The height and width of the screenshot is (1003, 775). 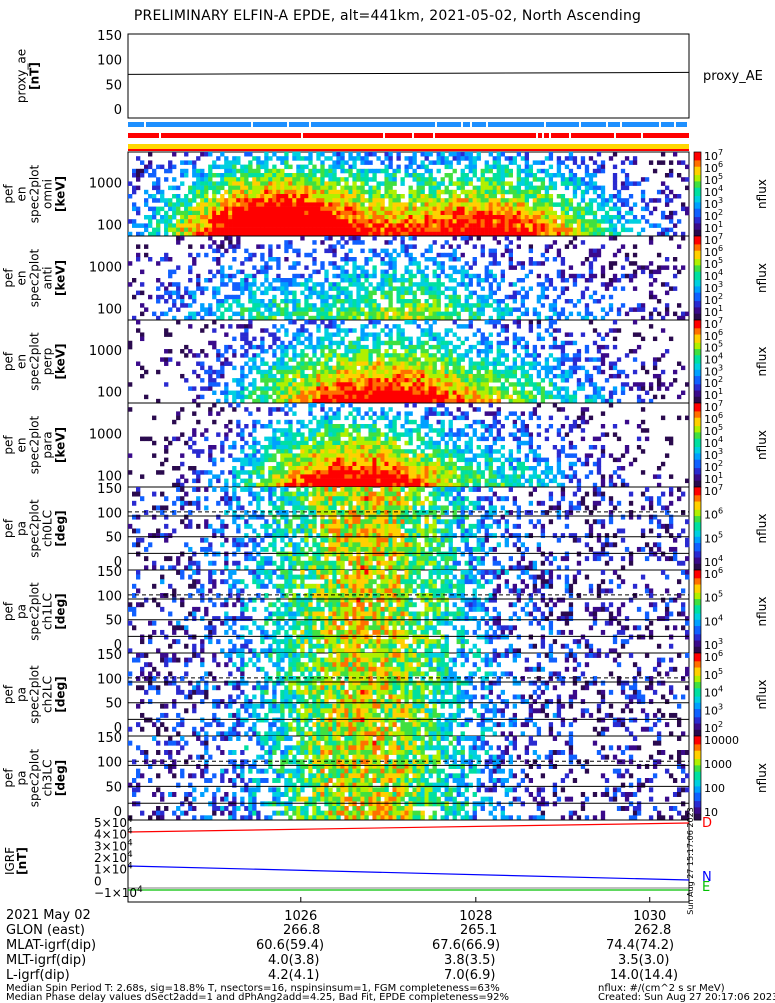 What do you see at coordinates (644, 975) in the screenshot?
I see `footer-value-l-2: 14.0(14.4)` at bounding box center [644, 975].